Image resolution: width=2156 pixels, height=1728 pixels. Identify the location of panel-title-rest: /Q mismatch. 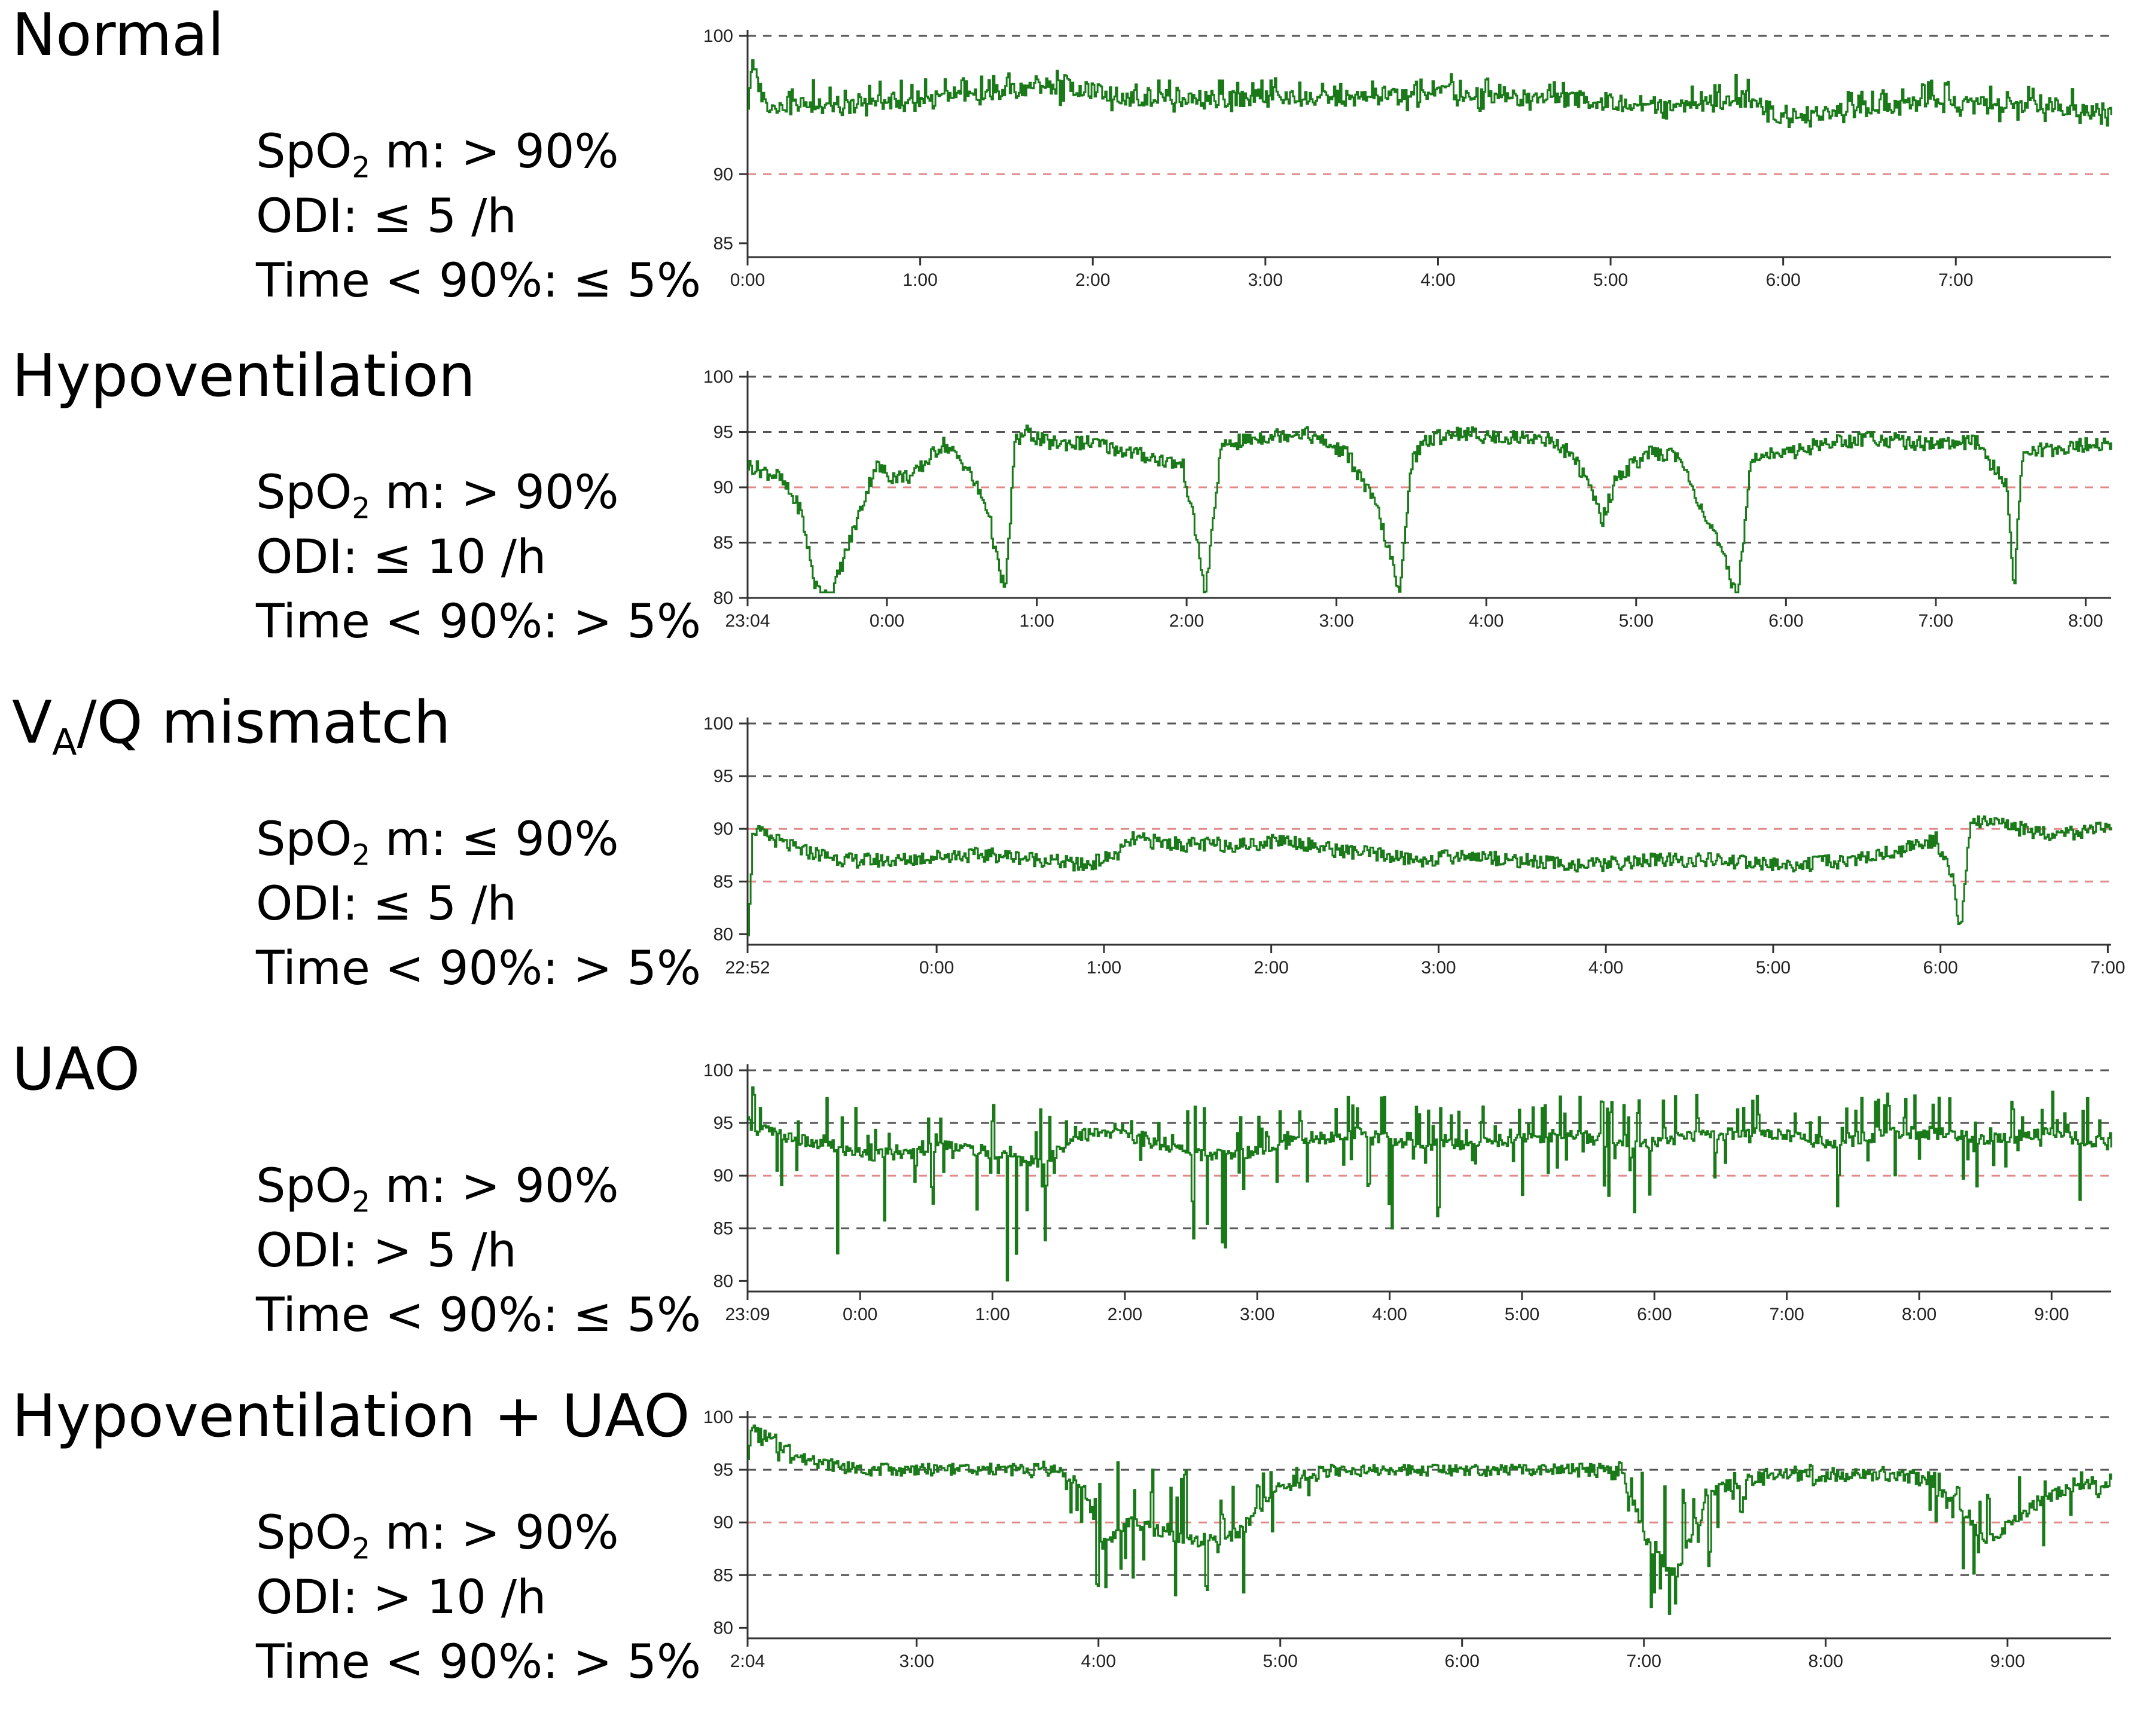
(264, 723).